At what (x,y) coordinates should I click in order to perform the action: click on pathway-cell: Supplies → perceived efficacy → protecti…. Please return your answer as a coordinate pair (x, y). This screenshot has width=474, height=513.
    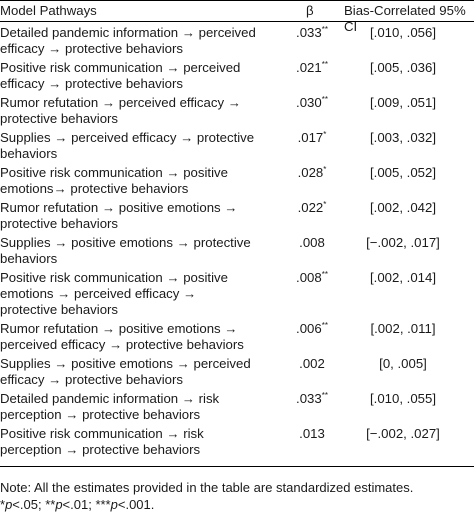
    Looking at the image, I should click on (127, 145).